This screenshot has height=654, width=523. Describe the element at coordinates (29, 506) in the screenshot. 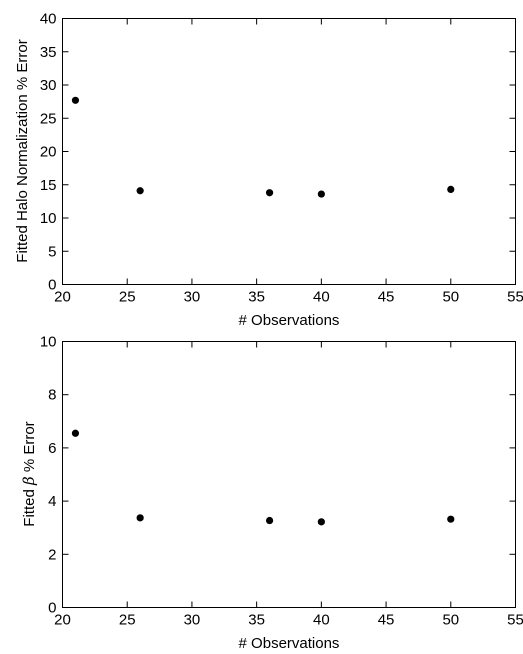

I see `y-axis-label-prefix: Fitted` at that location.